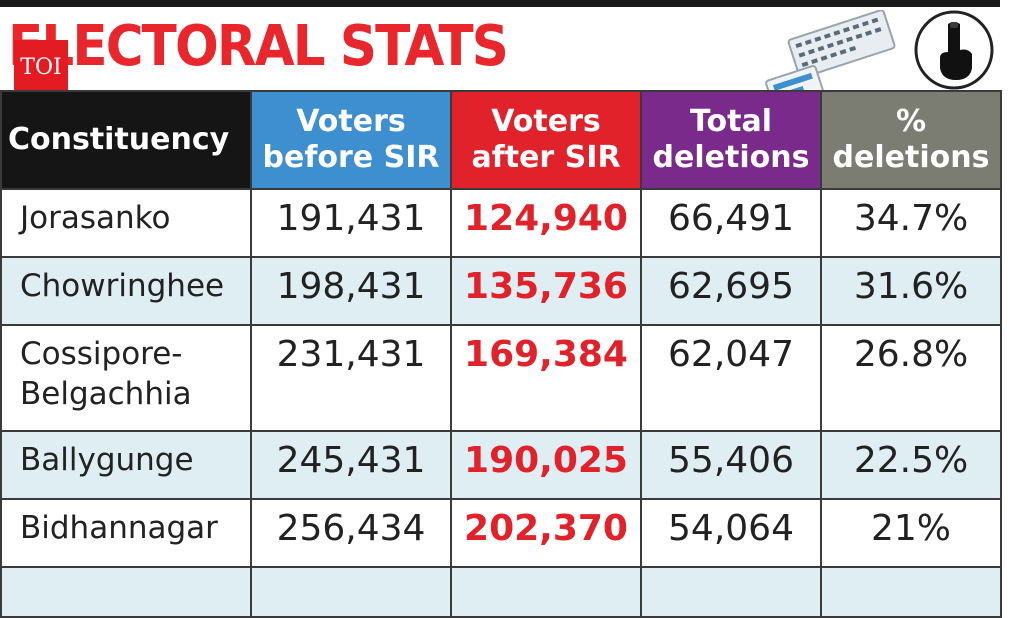  What do you see at coordinates (546, 465) in the screenshot?
I see `cell-voters-after: 190,025` at bounding box center [546, 465].